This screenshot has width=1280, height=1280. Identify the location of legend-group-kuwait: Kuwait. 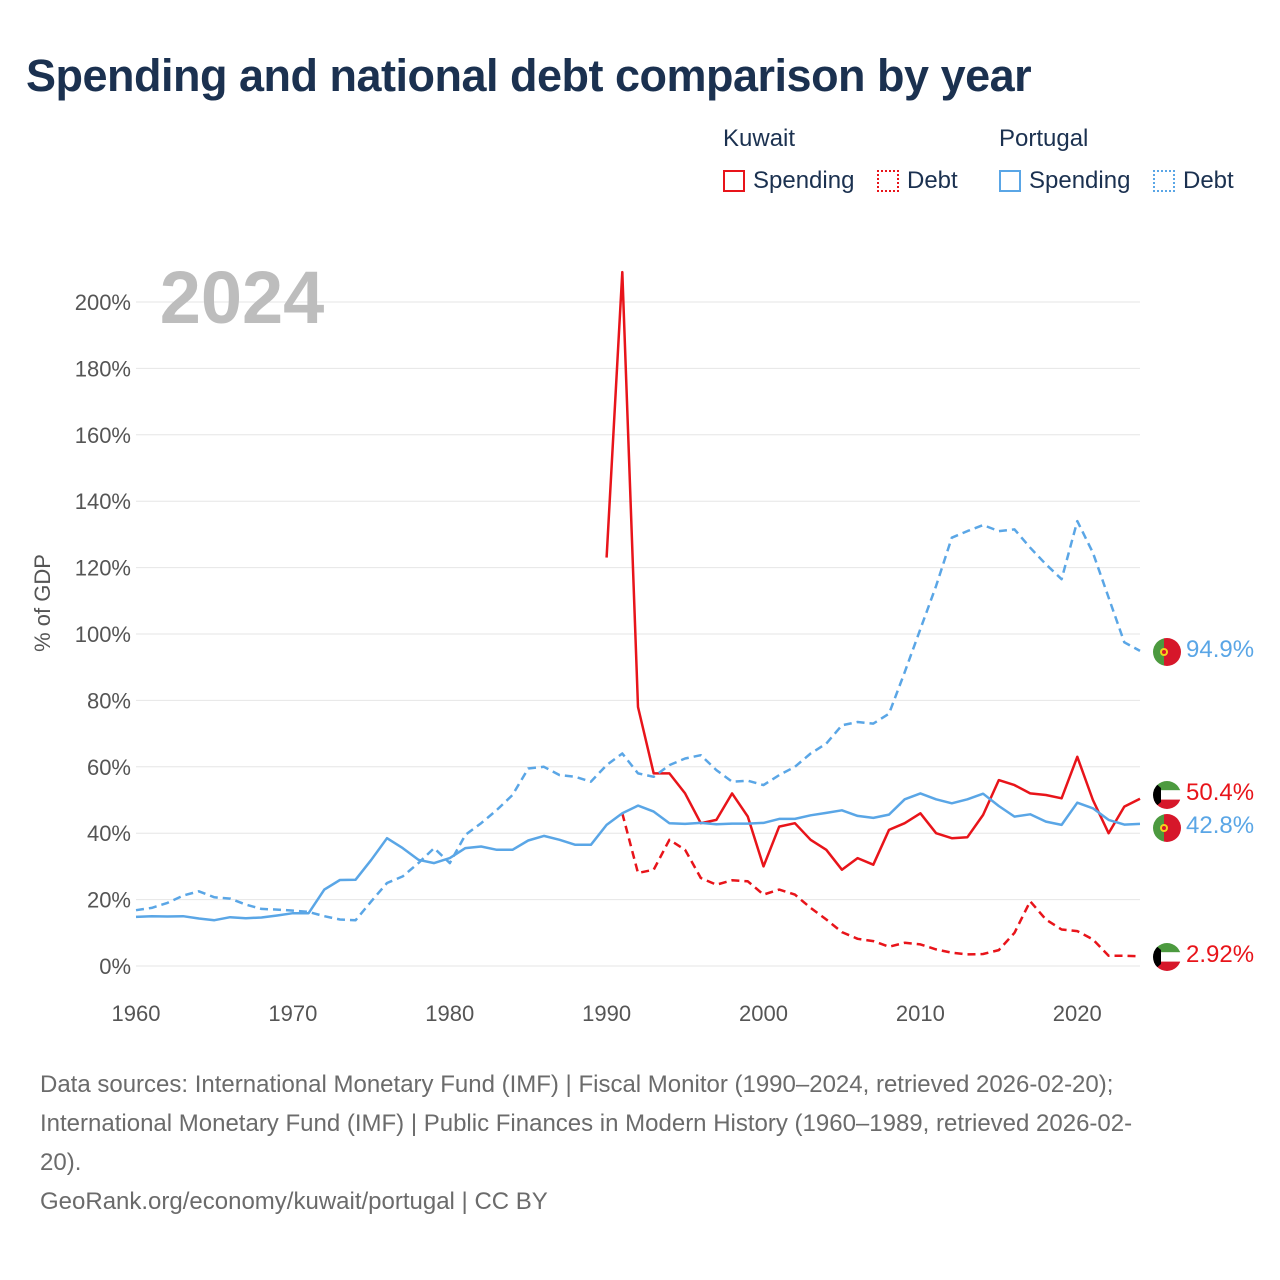
(759, 138).